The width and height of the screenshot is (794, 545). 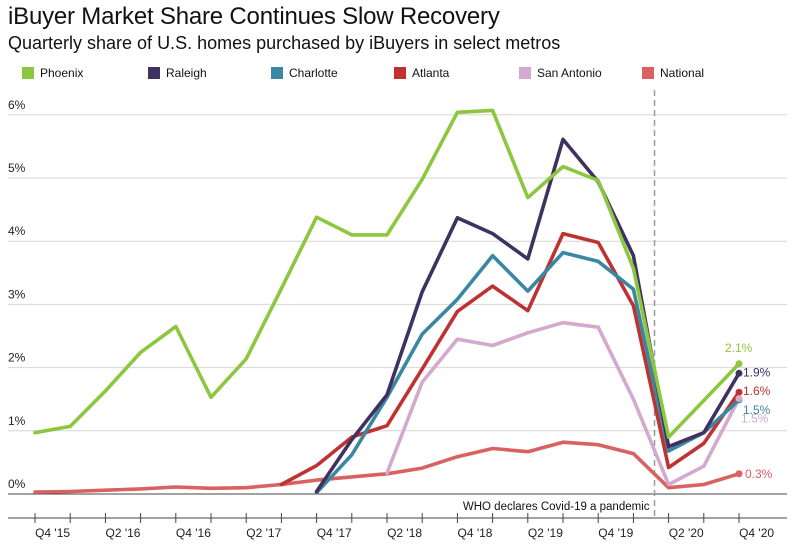 What do you see at coordinates (739, 348) in the screenshot?
I see `end-label-phoenix: 2.1%` at bounding box center [739, 348].